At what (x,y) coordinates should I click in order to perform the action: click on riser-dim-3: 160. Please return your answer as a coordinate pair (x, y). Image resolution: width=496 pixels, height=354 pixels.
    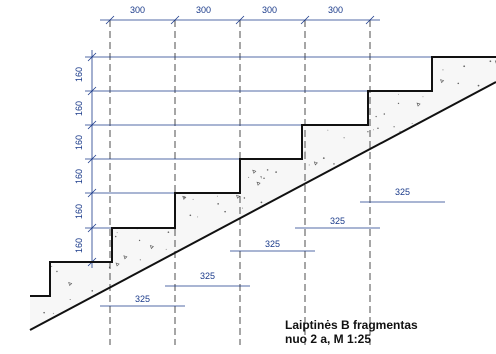
    Looking at the image, I should click on (79, 142).